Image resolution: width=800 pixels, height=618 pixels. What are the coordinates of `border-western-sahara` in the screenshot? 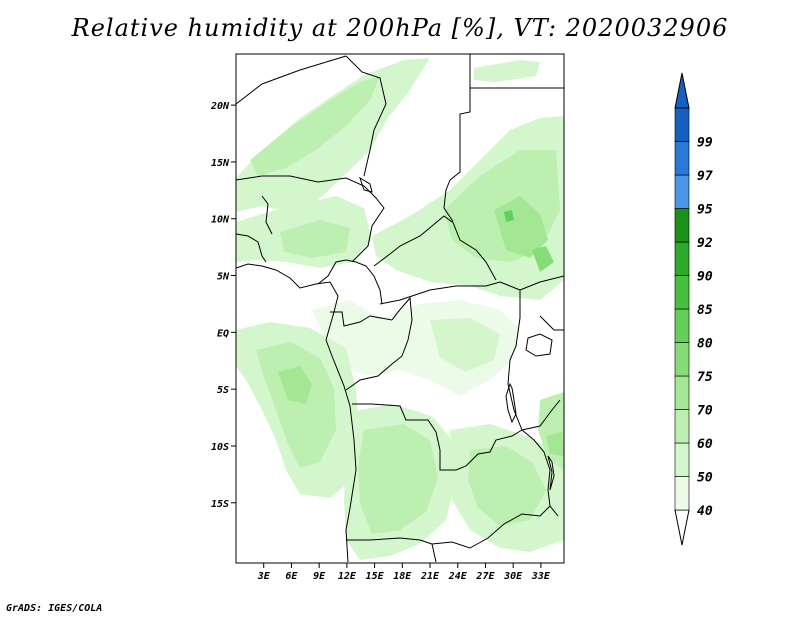 It's located at (291, 94).